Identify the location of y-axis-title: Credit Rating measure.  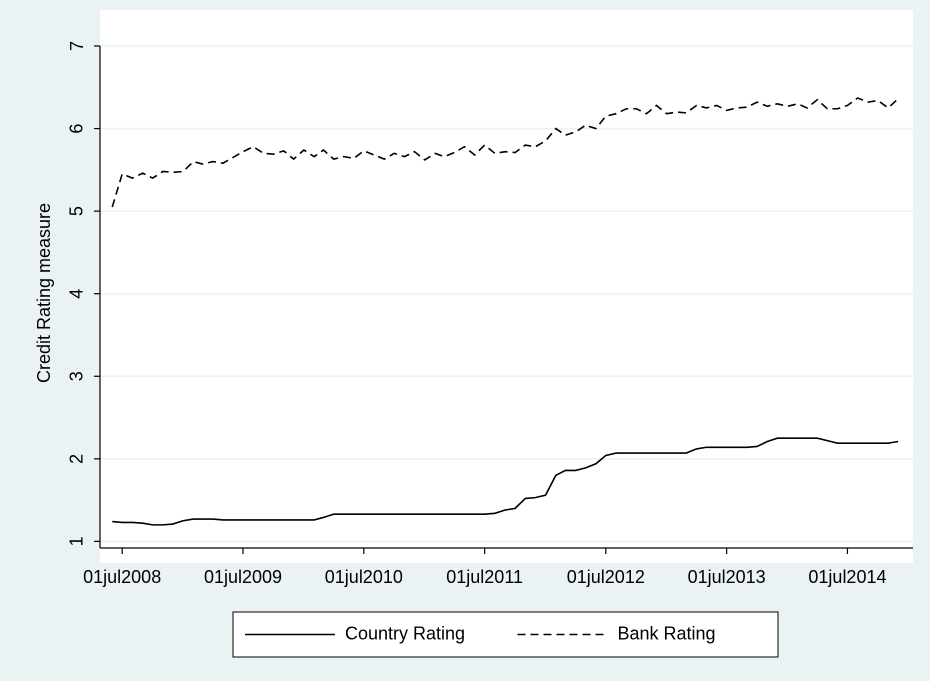
(44, 293).